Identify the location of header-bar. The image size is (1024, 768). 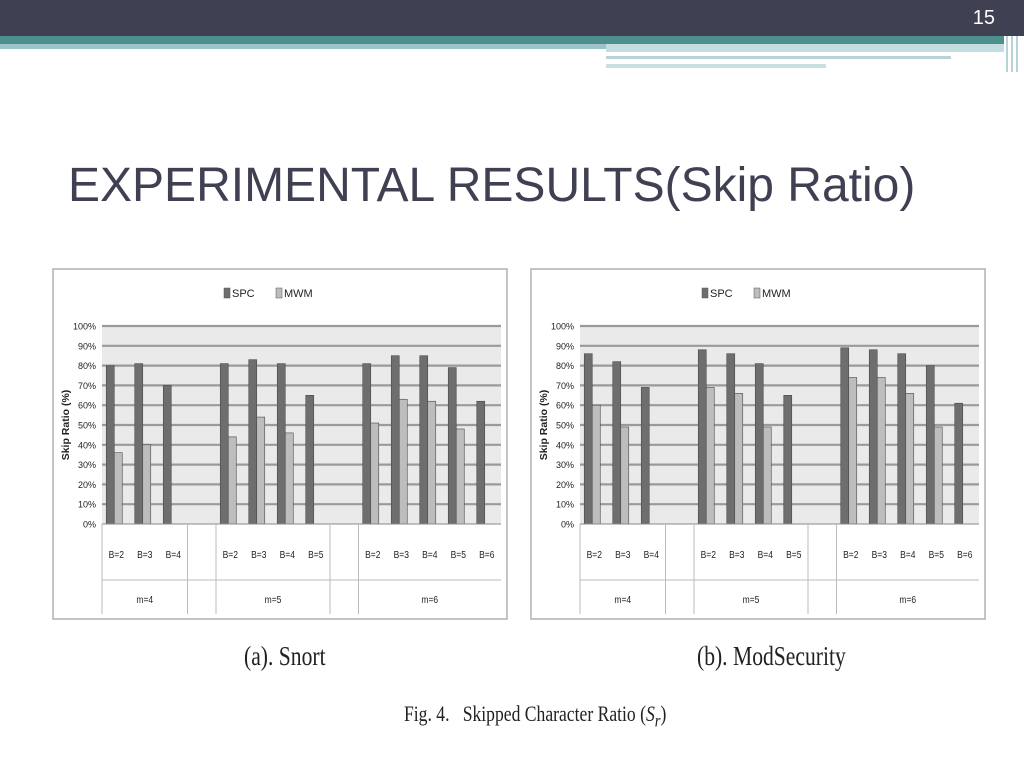
(512, 18).